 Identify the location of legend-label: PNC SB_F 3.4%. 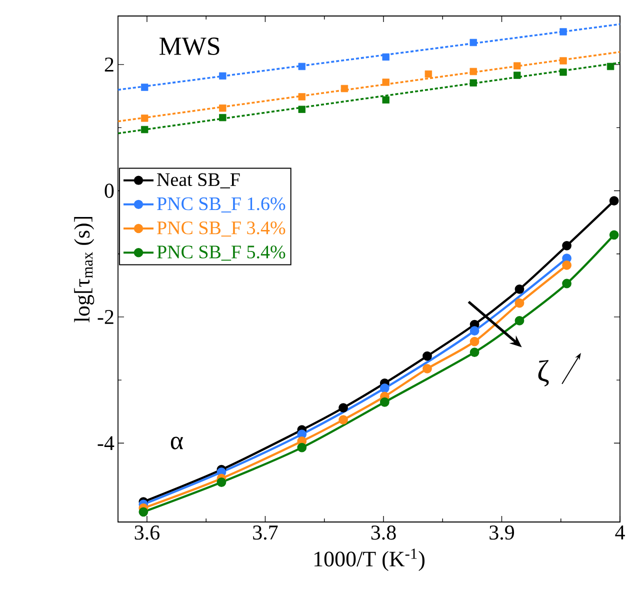
(221, 229).